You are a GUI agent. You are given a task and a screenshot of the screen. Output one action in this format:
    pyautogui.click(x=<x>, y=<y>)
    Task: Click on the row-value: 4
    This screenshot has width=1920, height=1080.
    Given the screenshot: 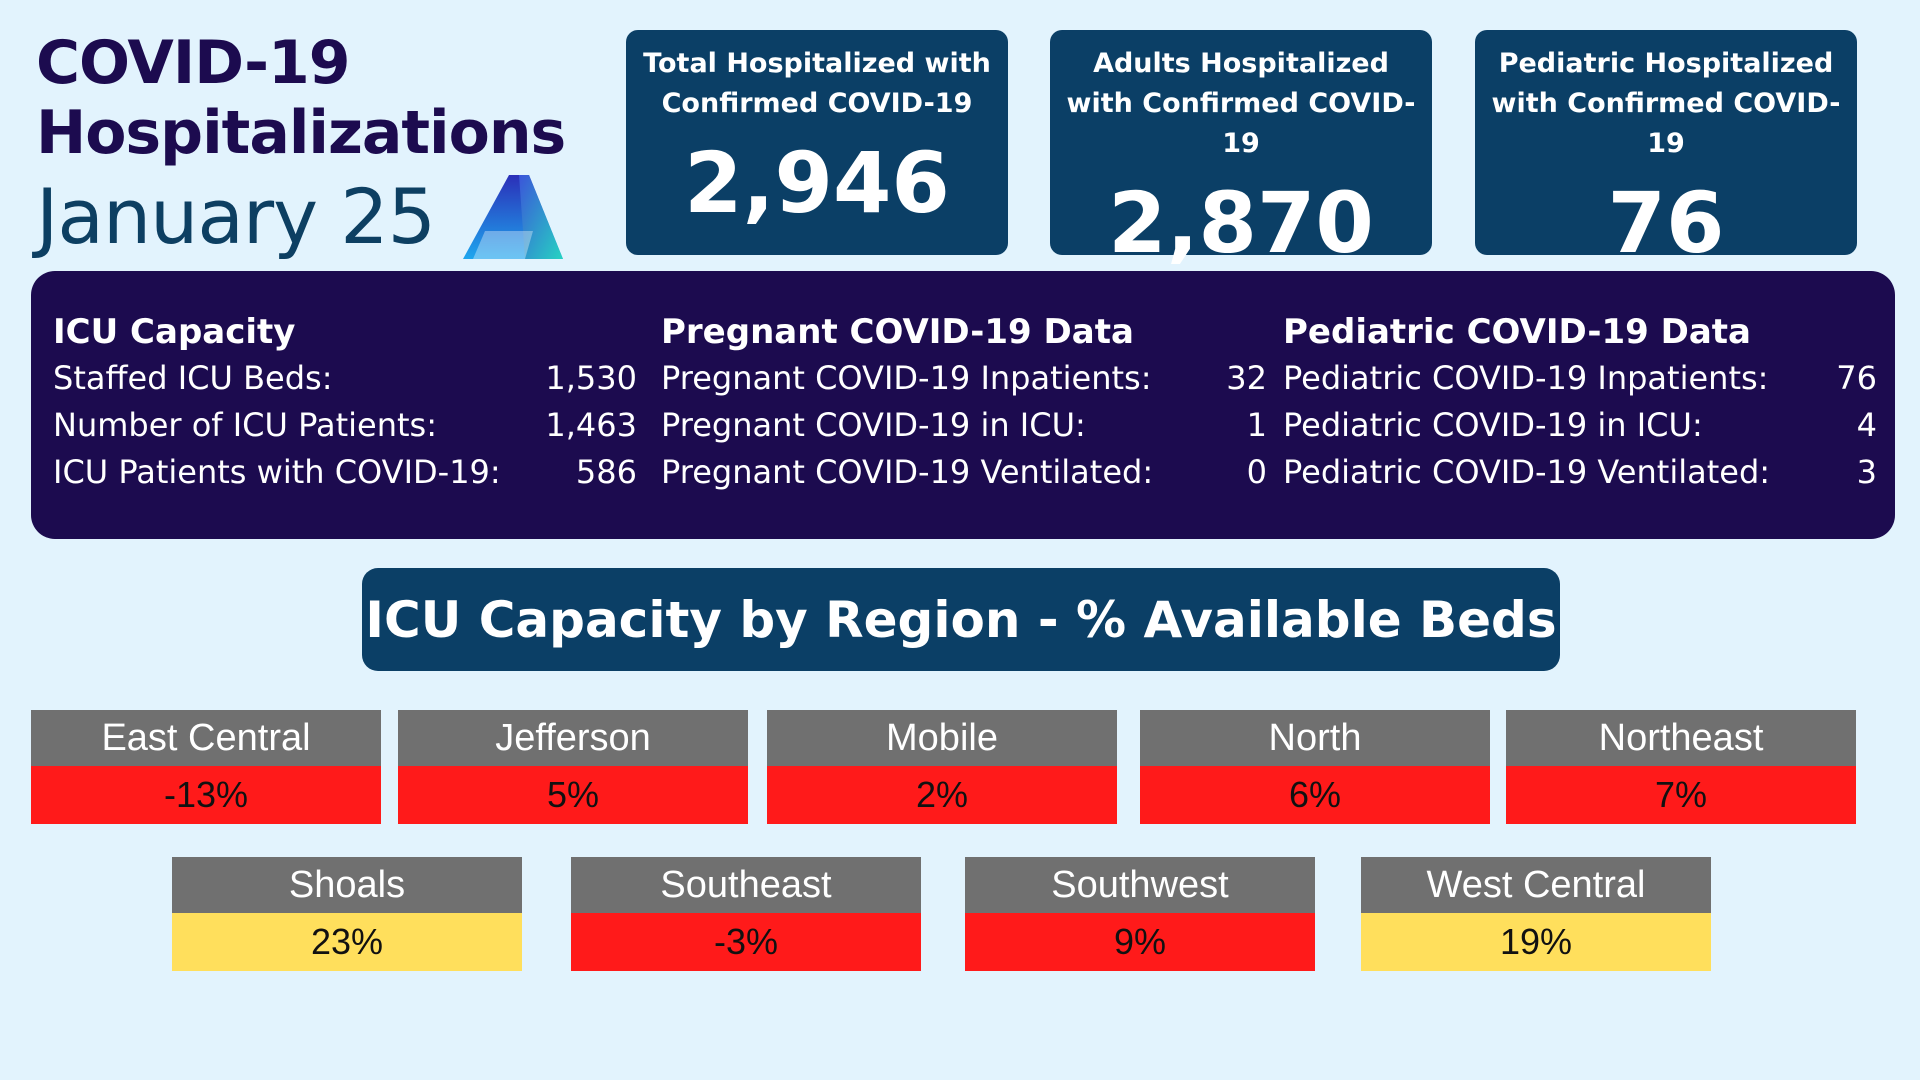 What is the action you would take?
    pyautogui.click(x=1866, y=425)
    